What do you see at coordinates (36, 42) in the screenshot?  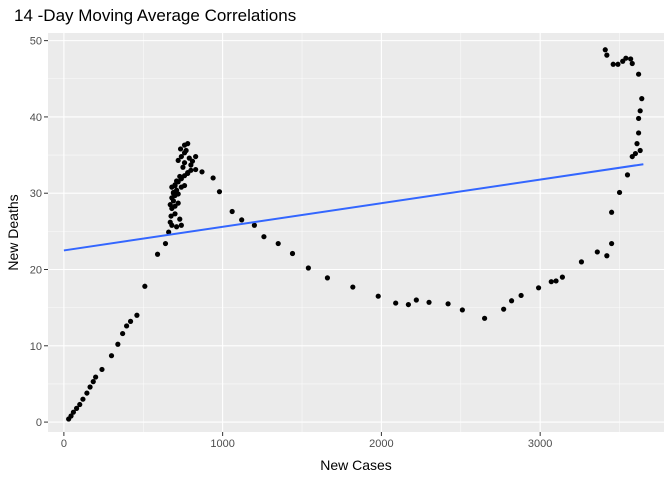 I see `y-tick-label: 50` at bounding box center [36, 42].